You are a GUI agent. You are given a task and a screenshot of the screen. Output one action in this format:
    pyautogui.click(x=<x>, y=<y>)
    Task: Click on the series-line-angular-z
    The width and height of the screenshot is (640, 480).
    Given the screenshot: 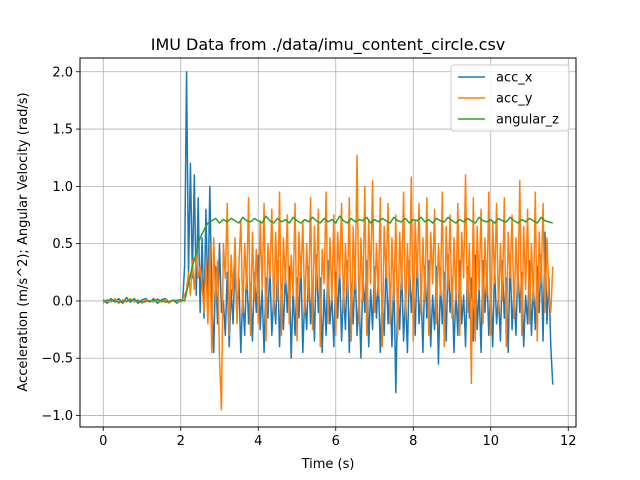 What is the action you would take?
    pyautogui.click(x=328, y=259)
    